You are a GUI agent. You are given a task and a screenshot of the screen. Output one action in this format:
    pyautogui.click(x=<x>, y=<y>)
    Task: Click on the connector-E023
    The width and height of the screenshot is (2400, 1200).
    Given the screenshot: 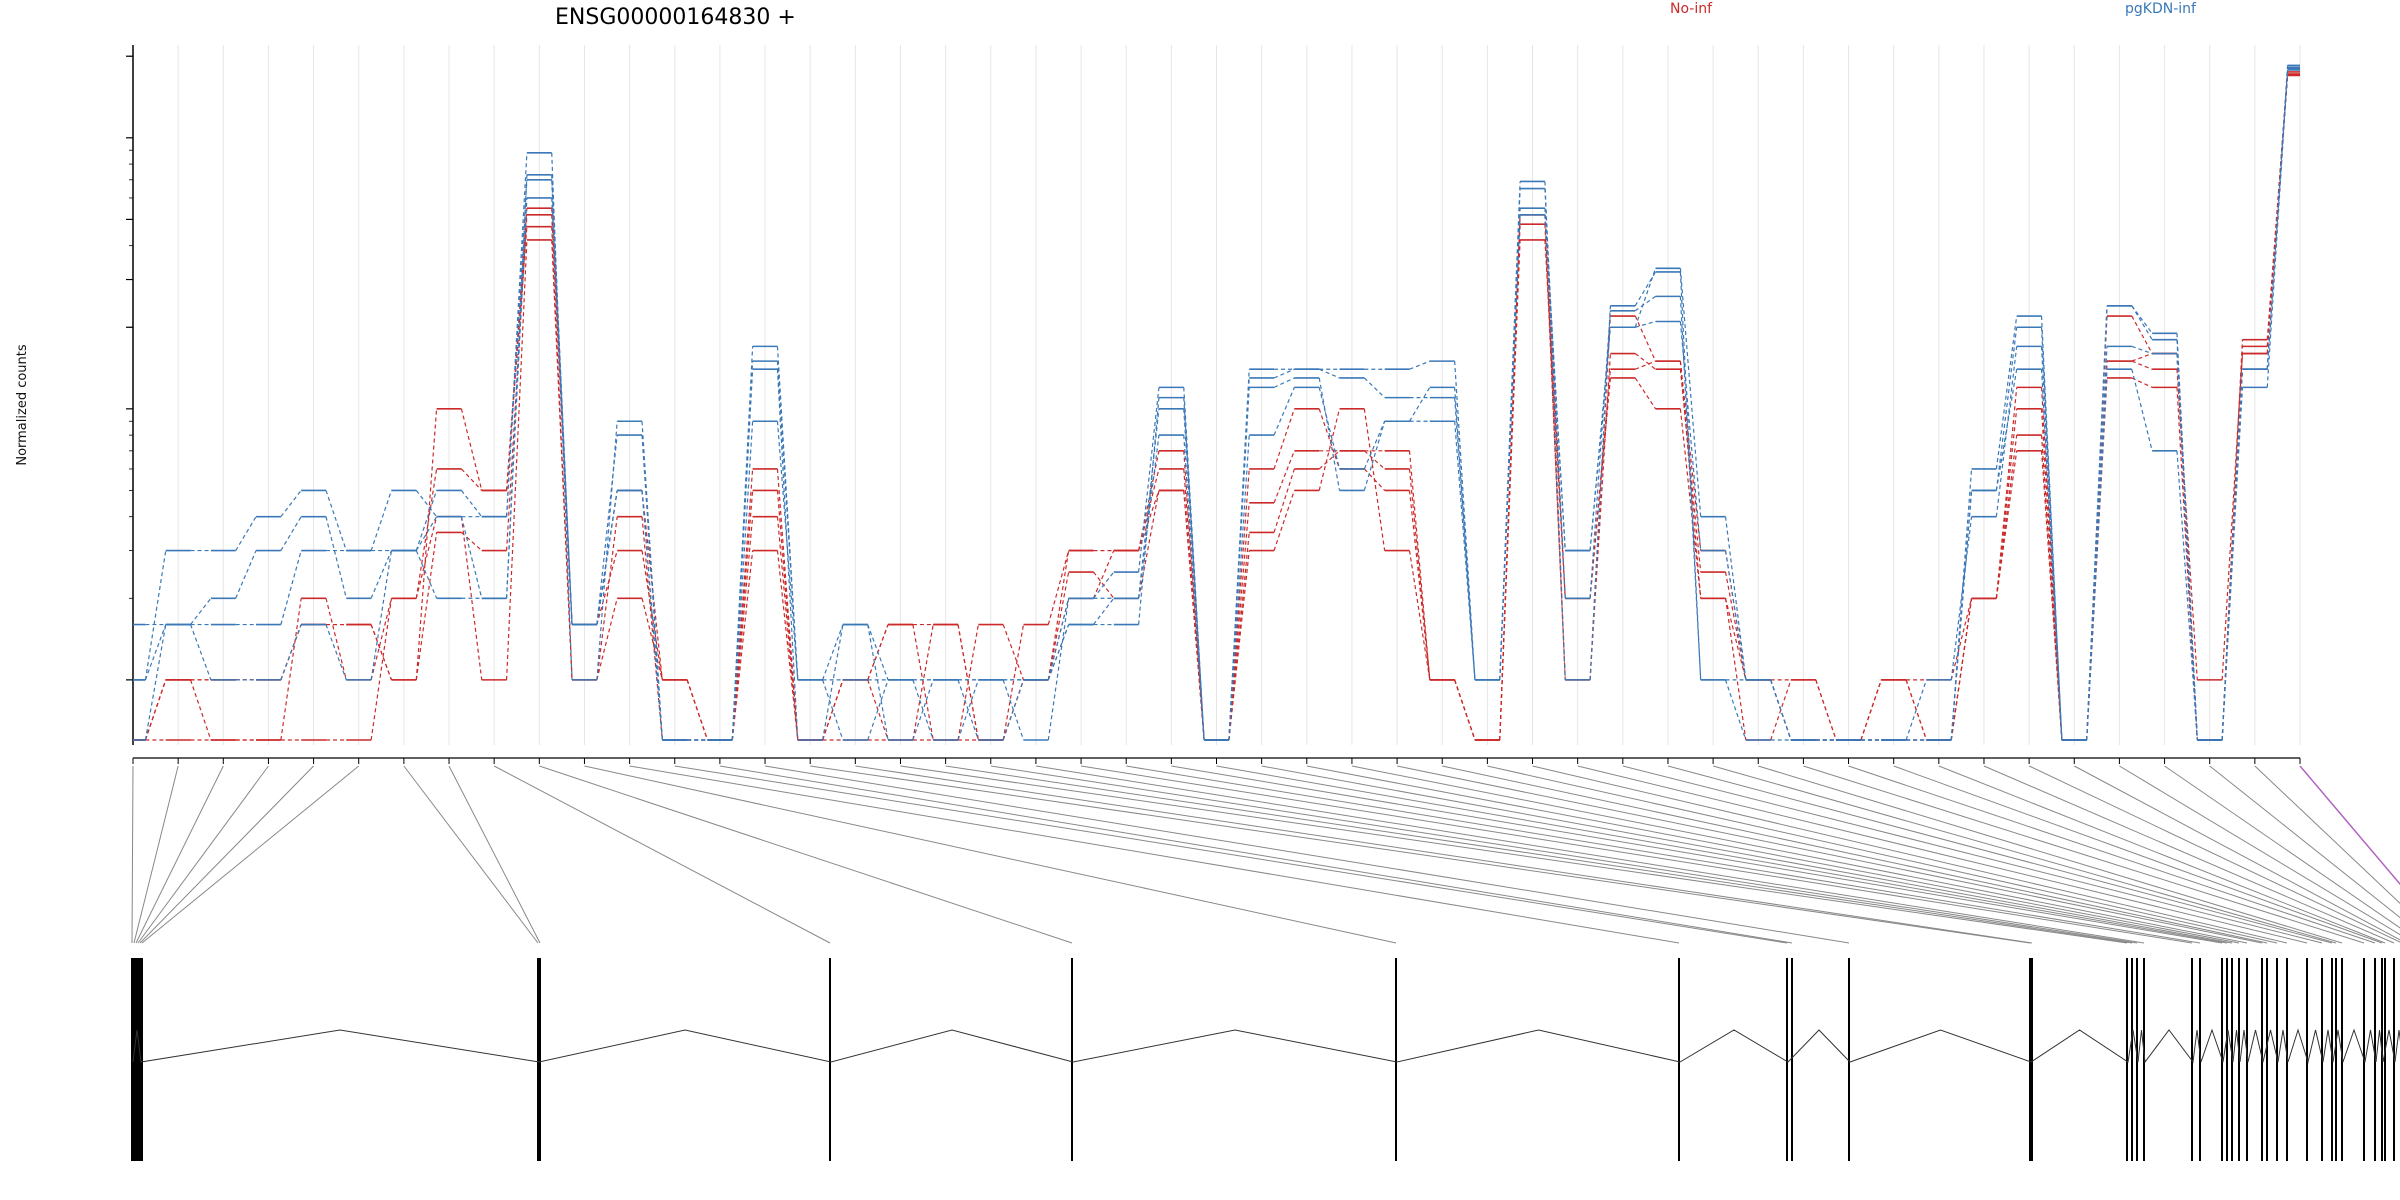 What is the action you would take?
    pyautogui.click(x=1663, y=854)
    